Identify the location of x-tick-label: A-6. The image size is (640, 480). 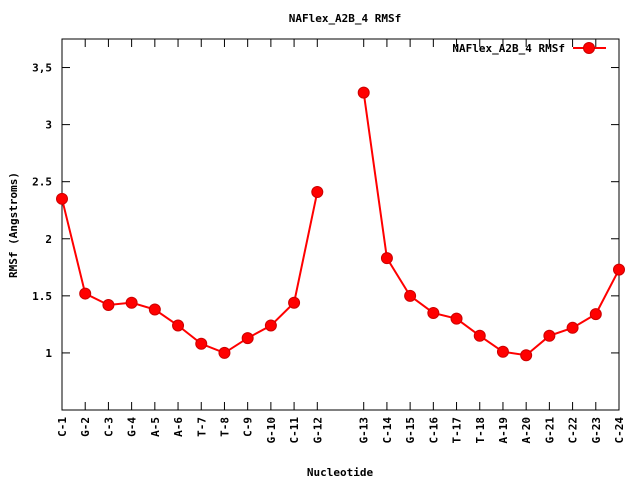
(178, 427).